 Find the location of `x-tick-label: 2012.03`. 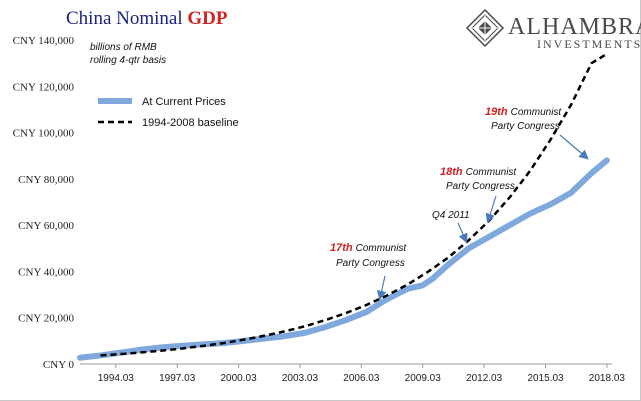

x-tick-label: 2012.03 is located at coordinates (484, 378).